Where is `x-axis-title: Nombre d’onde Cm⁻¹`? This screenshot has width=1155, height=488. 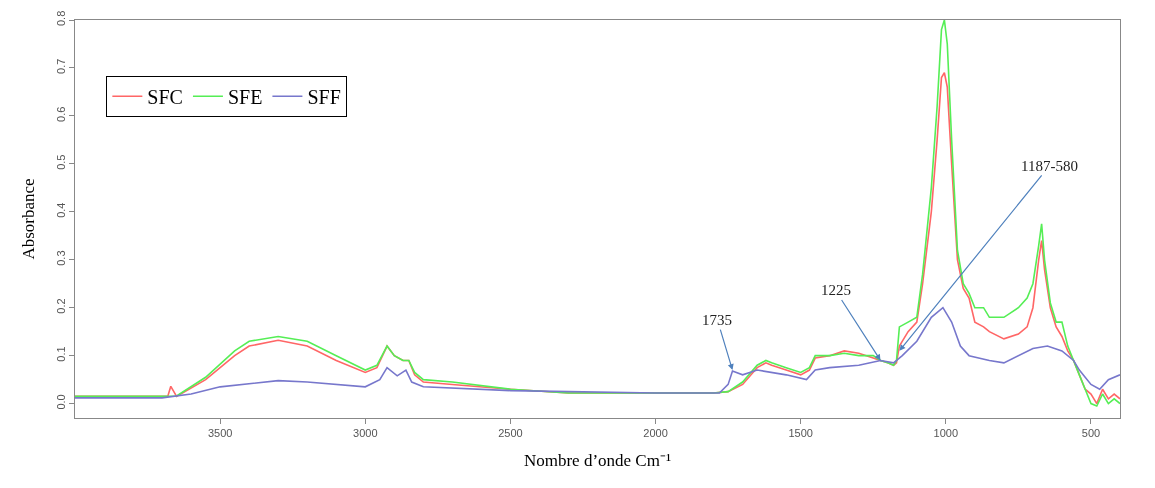 x-axis-title: Nombre d’onde Cm⁻¹ is located at coordinates (597, 460).